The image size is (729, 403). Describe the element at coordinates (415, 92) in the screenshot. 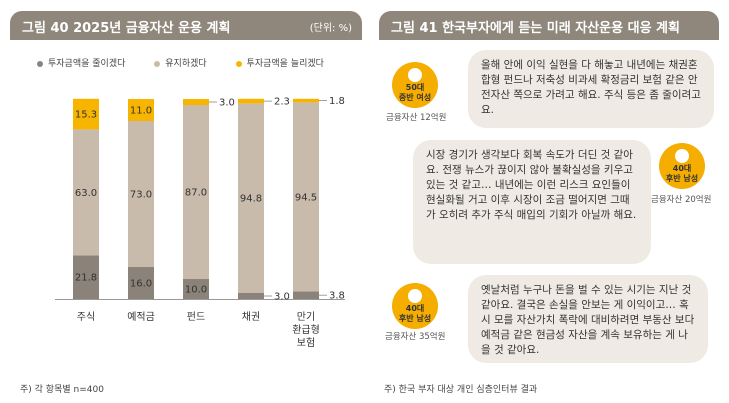

I see `avatar-label-1: 50대 중반 여성` at that location.